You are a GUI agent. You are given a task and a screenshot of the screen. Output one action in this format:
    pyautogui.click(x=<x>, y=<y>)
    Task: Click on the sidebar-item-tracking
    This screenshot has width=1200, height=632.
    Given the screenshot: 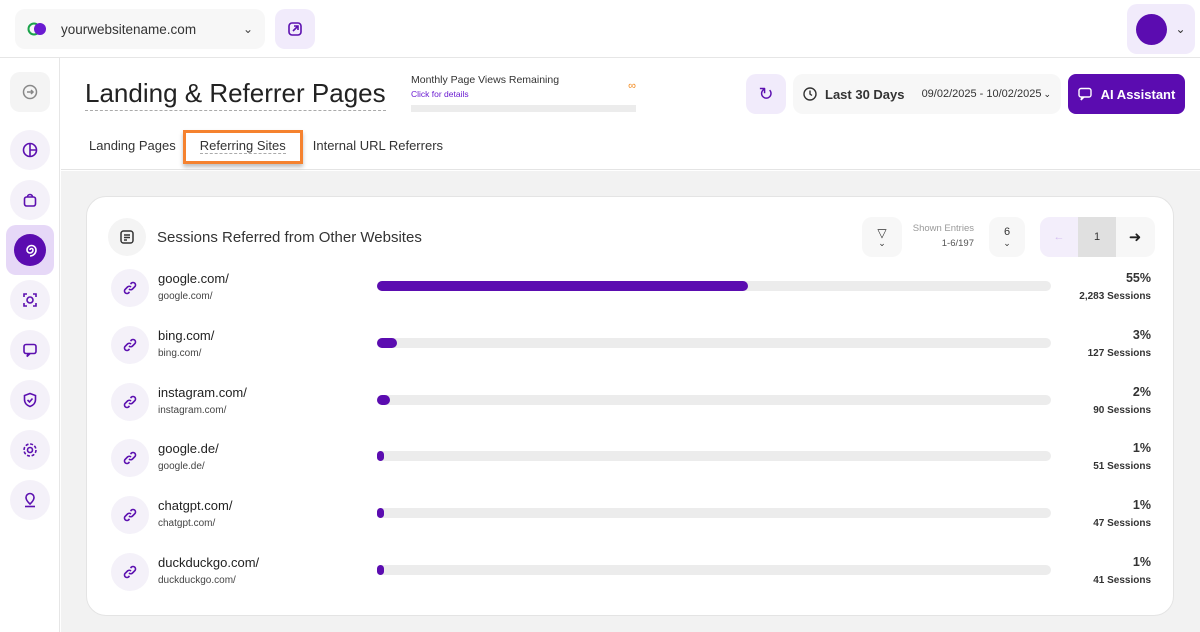 What is the action you would take?
    pyautogui.click(x=30, y=300)
    